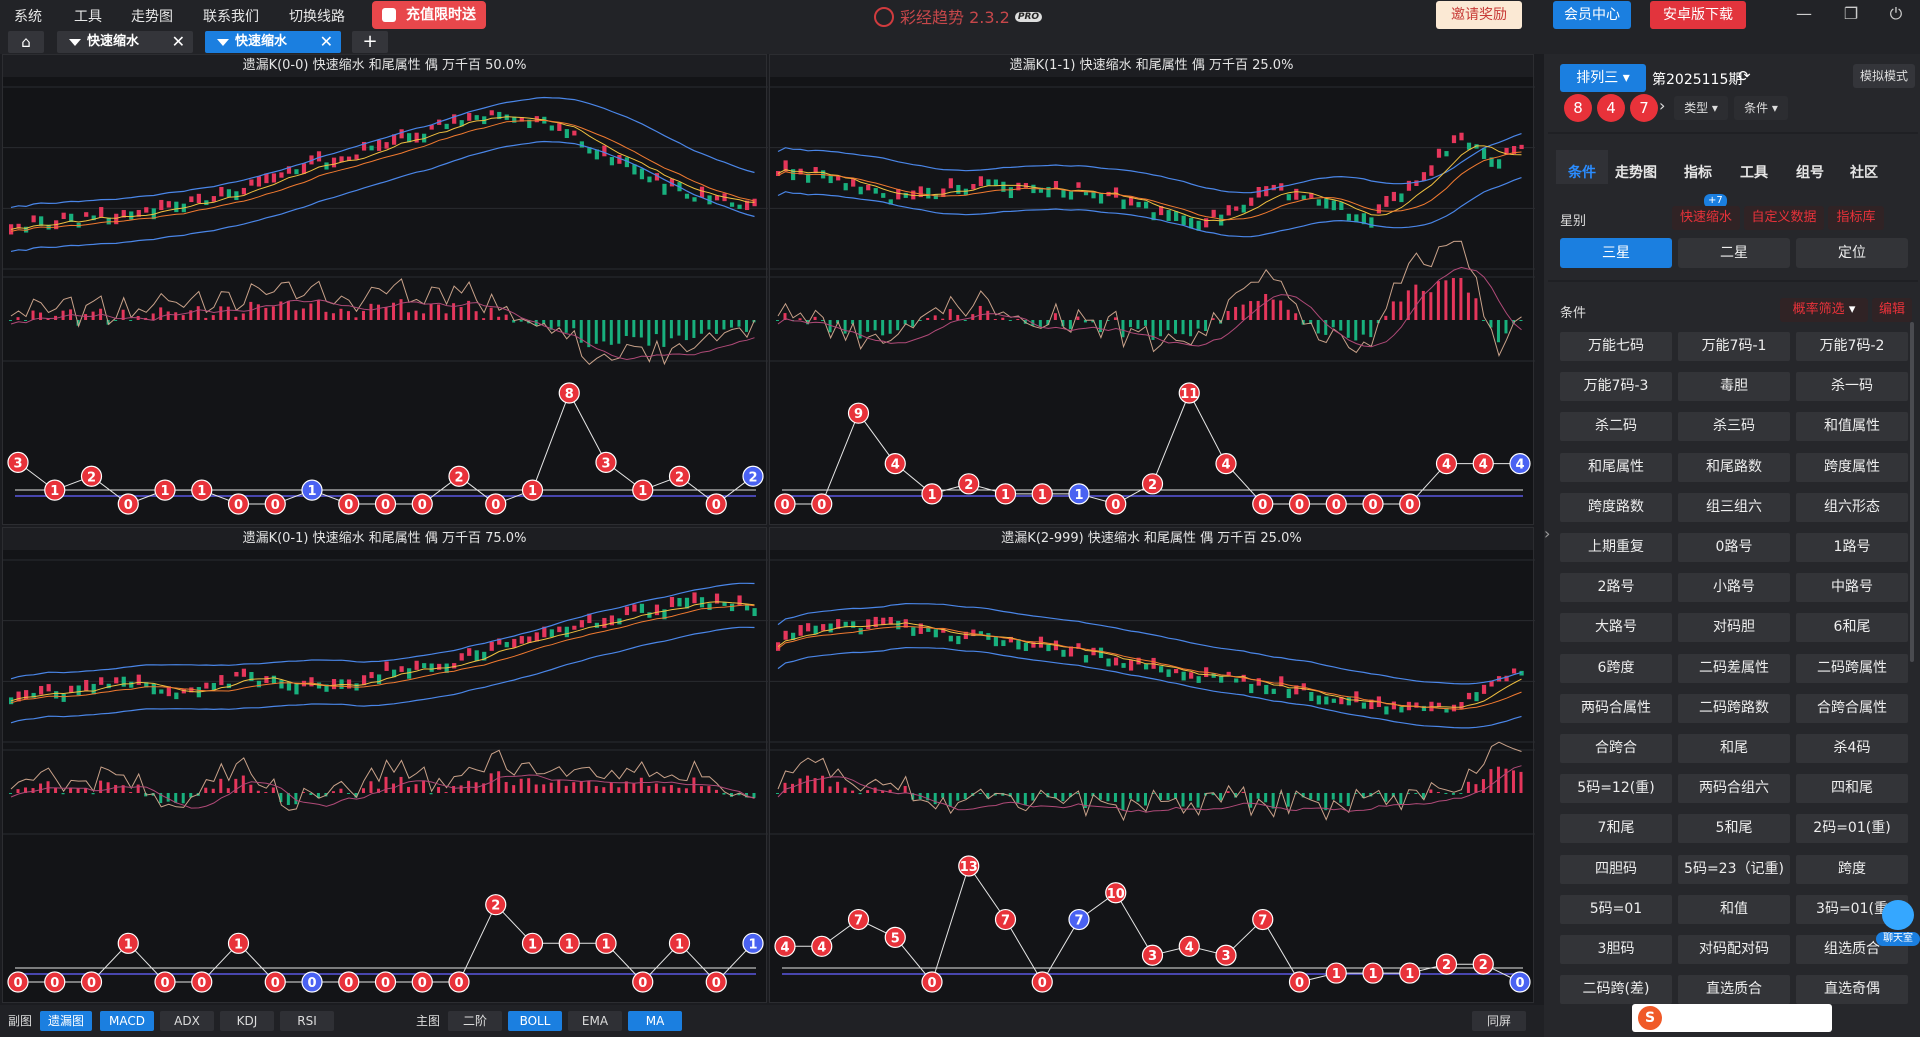 The width and height of the screenshot is (1920, 1037). Describe the element at coordinates (1734, 547) in the screenshot. I see `condition-button: 0路号` at that location.